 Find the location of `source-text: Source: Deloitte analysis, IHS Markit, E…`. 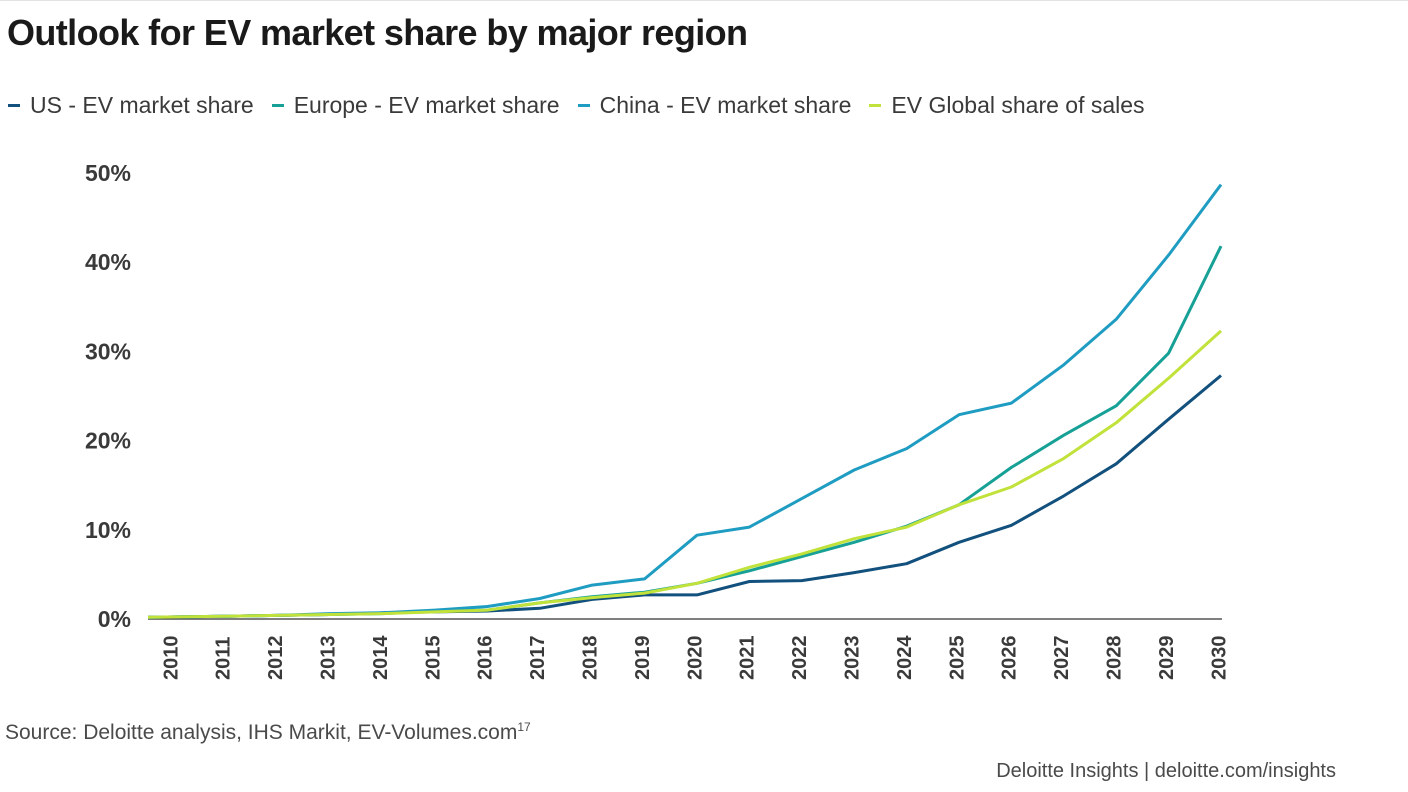

source-text: Source: Deloitte analysis, IHS Markit, E… is located at coordinates (261, 732).